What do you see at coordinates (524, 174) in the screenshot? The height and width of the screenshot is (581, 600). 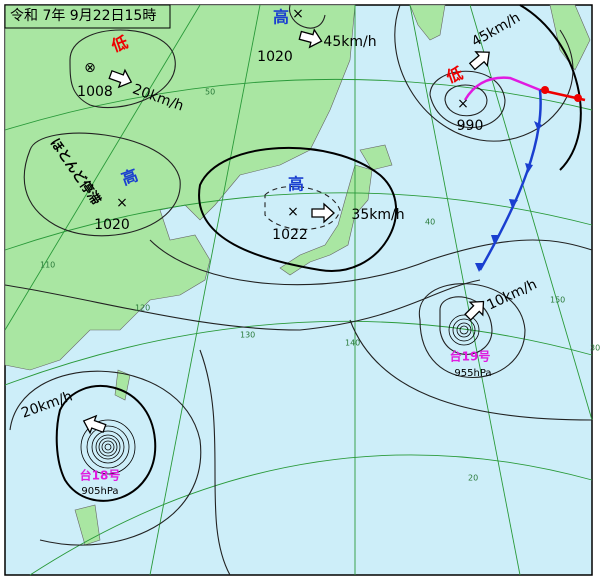 I see `fronts` at bounding box center [524, 174].